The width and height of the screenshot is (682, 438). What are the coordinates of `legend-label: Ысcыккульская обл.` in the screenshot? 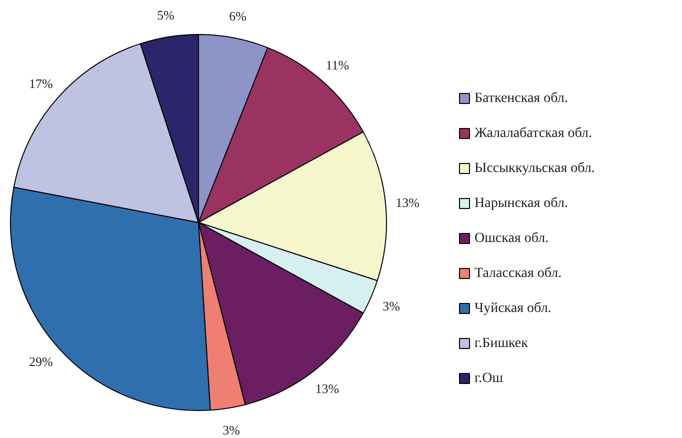 It's located at (534, 168).